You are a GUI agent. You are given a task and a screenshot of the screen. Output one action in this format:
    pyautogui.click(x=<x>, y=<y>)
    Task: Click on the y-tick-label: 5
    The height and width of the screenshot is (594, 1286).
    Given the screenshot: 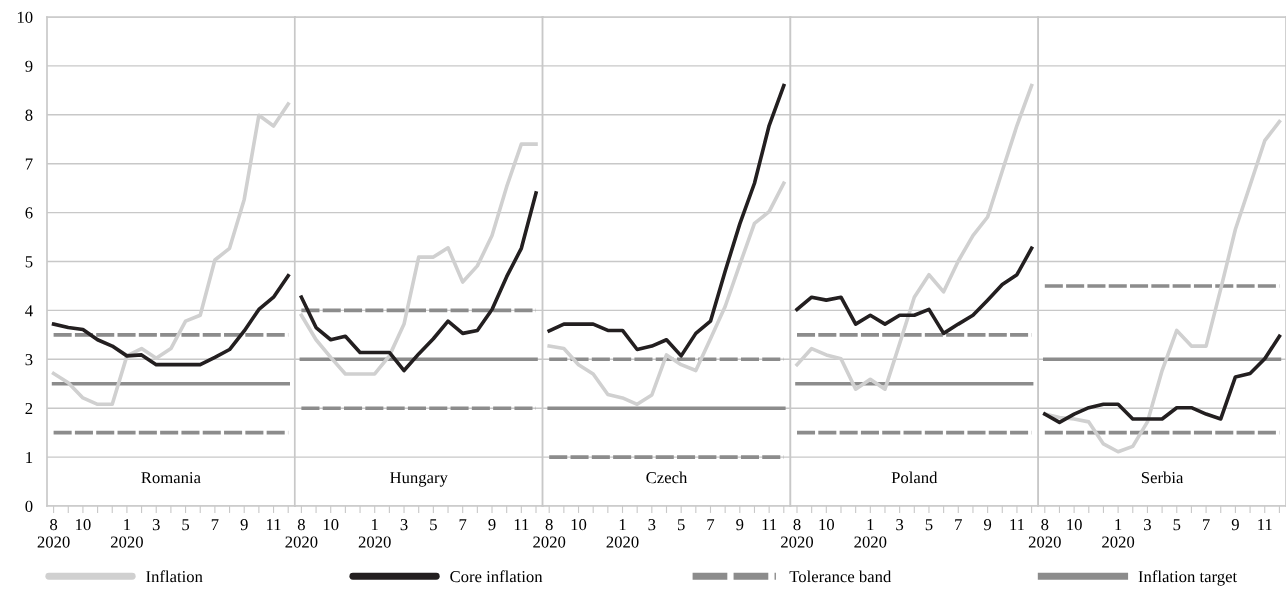 What is the action you would take?
    pyautogui.click(x=29, y=262)
    